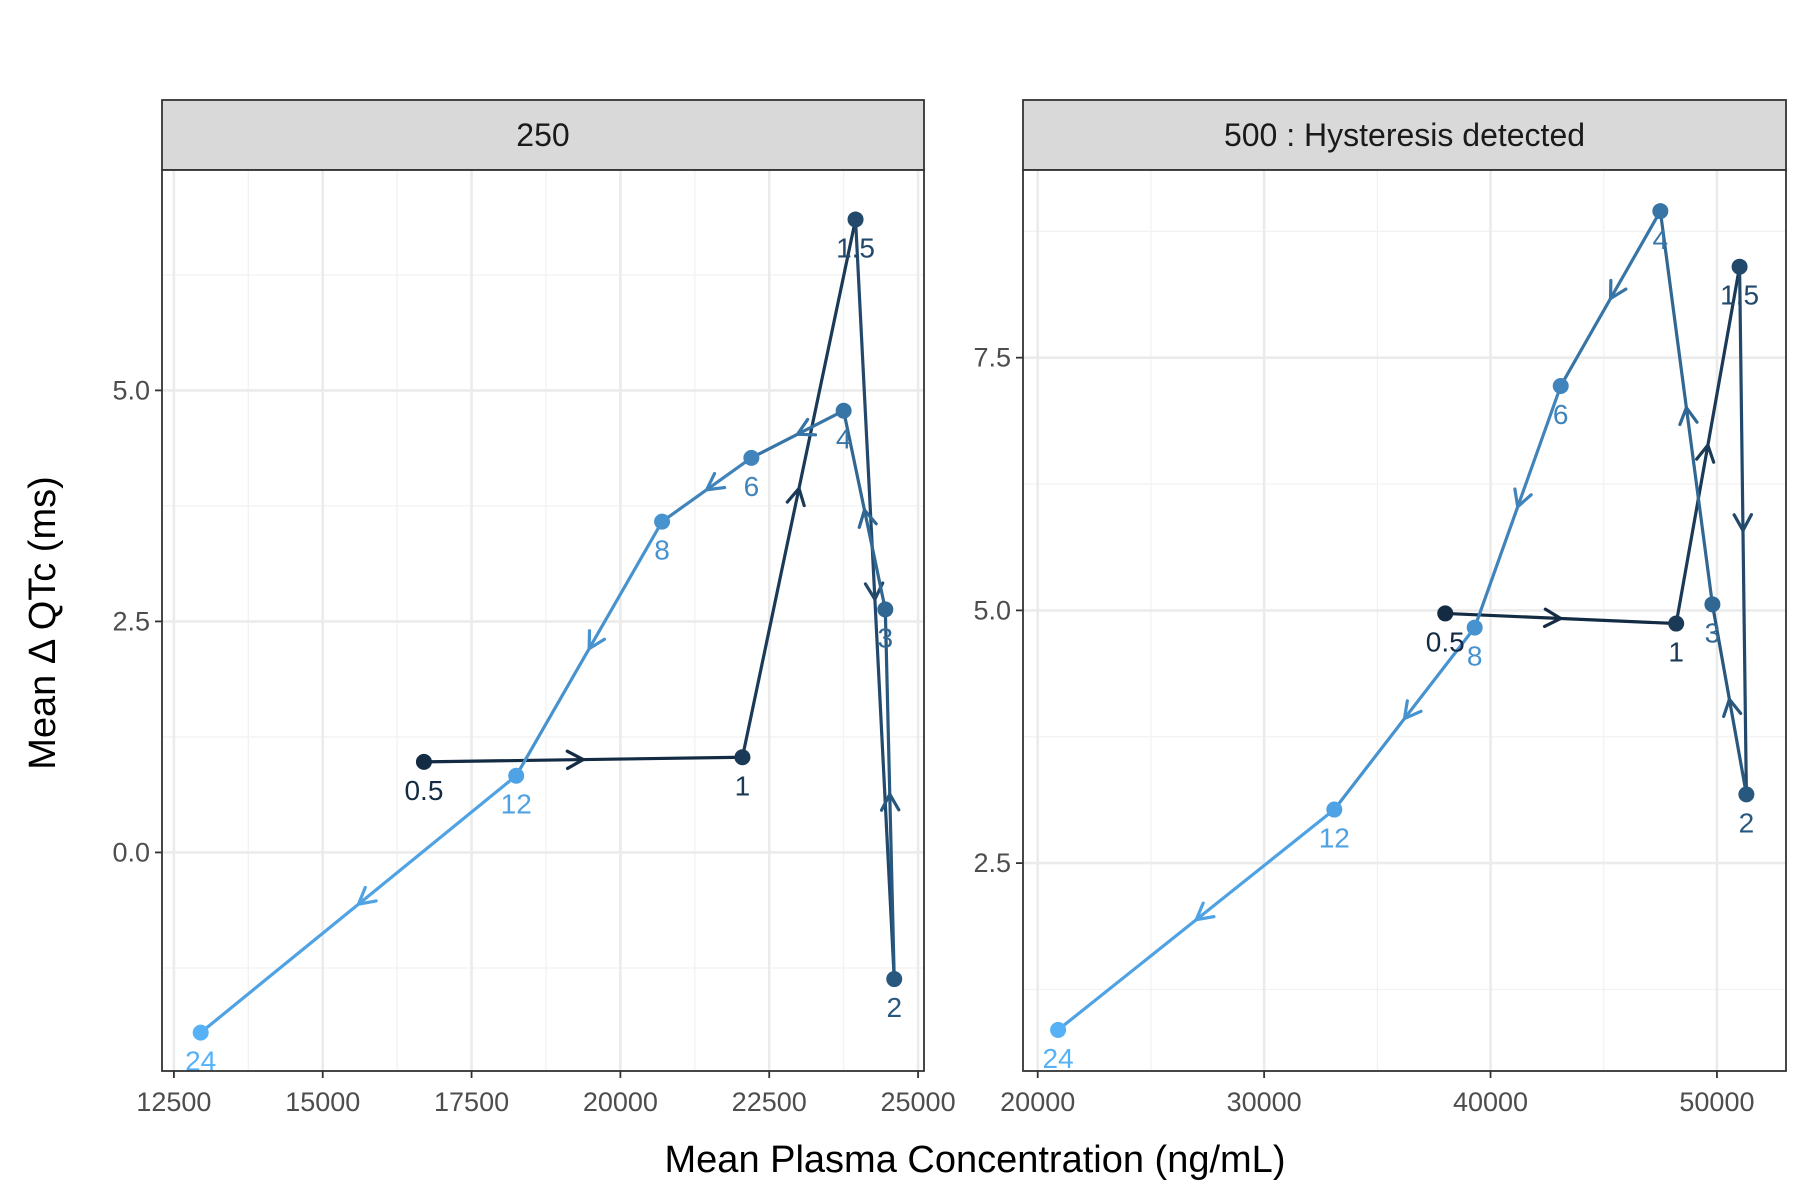  What do you see at coordinates (43, 623) in the screenshot?
I see `y-axis-title: Mean Δ QTc (ms)` at bounding box center [43, 623].